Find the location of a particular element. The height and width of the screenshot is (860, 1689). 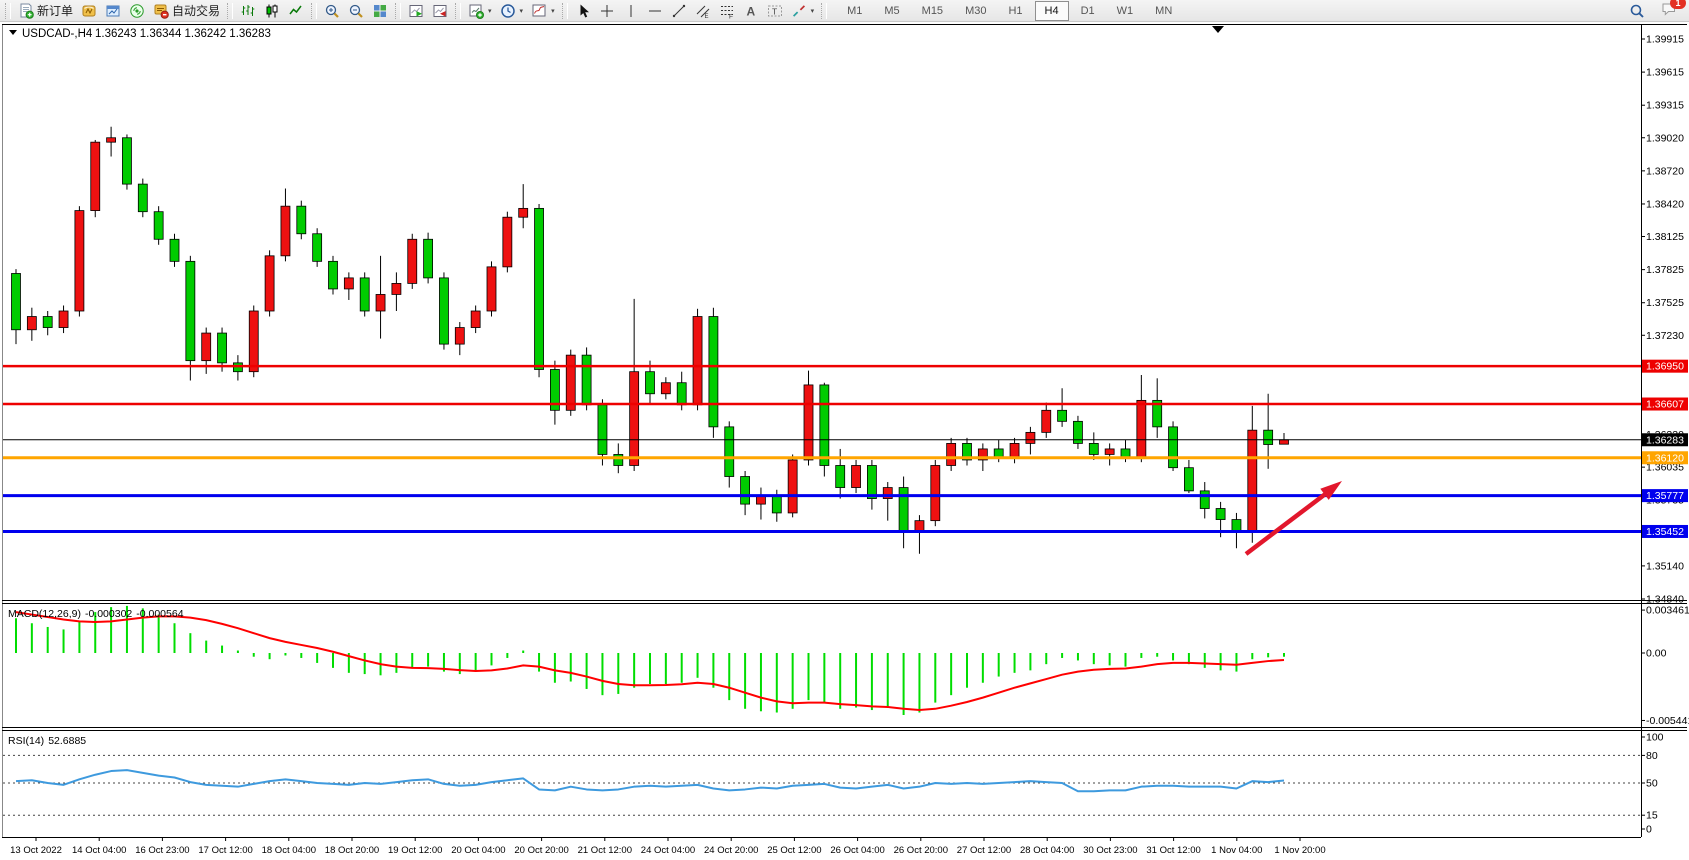

price-line-label: 1.36120 is located at coordinates (1665, 458).